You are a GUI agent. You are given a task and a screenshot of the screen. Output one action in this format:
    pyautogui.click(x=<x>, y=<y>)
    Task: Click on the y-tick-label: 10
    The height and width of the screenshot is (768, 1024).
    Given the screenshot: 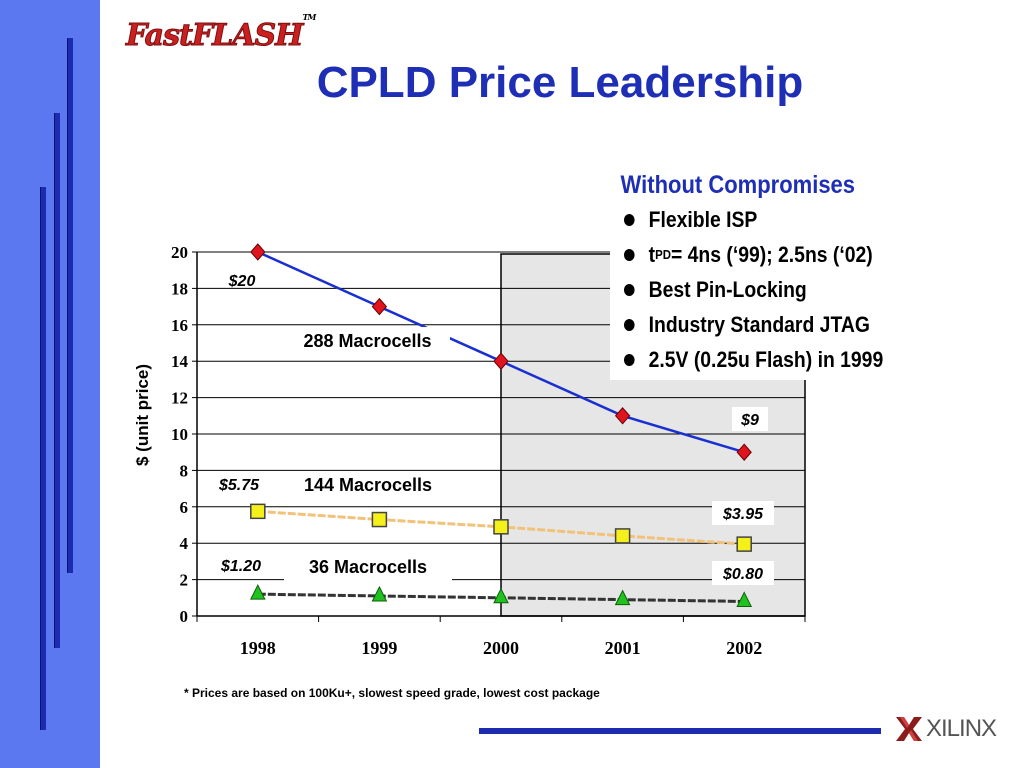 What is the action you would take?
    pyautogui.click(x=179, y=434)
    